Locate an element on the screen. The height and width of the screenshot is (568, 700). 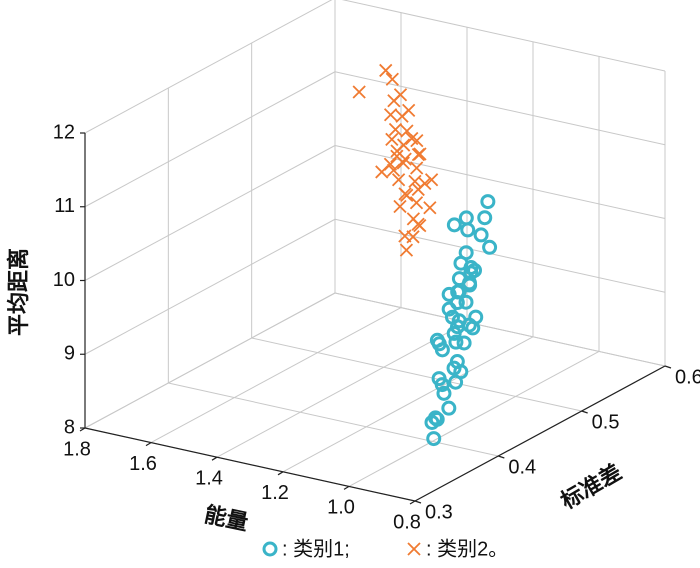
x-tick-label: 1.2 is located at coordinates (275, 493).